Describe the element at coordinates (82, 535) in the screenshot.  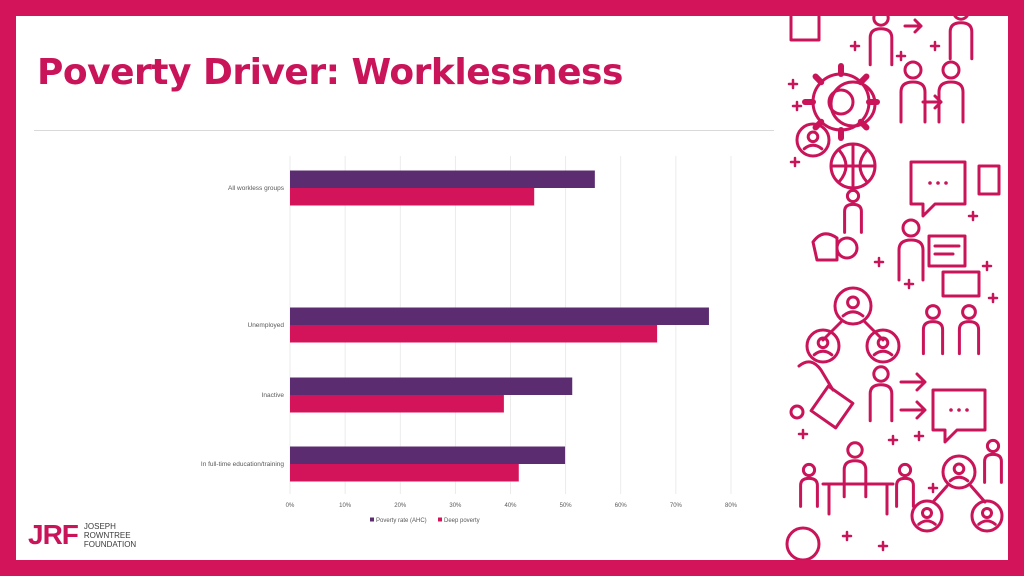
I see `jrf-logo: JRF JOSEPH ROWNTREE FOUNDATION` at that location.